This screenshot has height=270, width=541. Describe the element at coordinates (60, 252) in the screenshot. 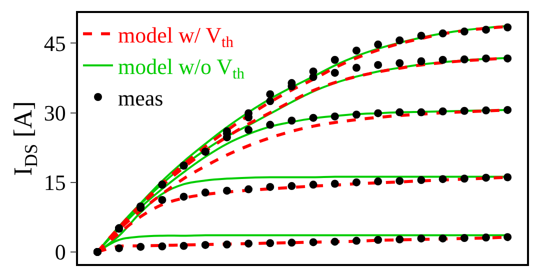

I see `y-tick-label: 0` at that location.